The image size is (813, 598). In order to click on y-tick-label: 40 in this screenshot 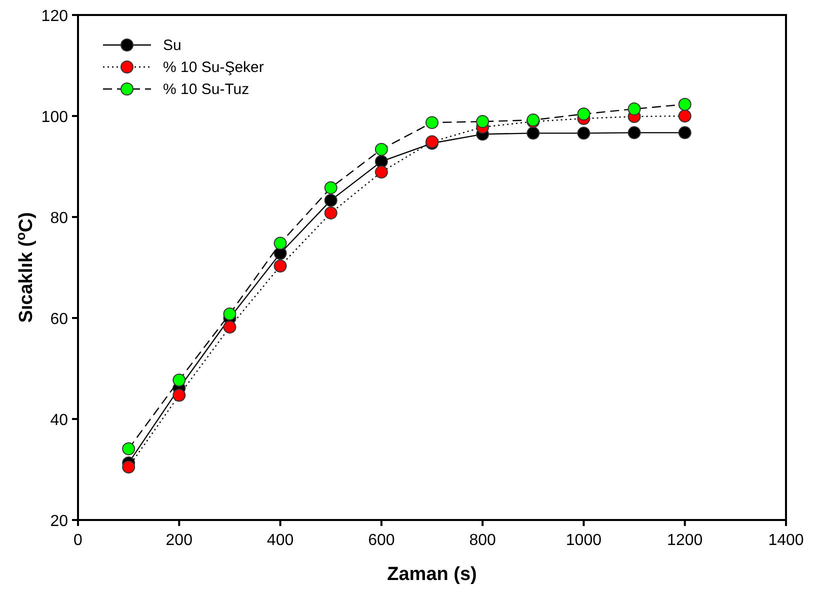, I will do `click(59, 420)`.